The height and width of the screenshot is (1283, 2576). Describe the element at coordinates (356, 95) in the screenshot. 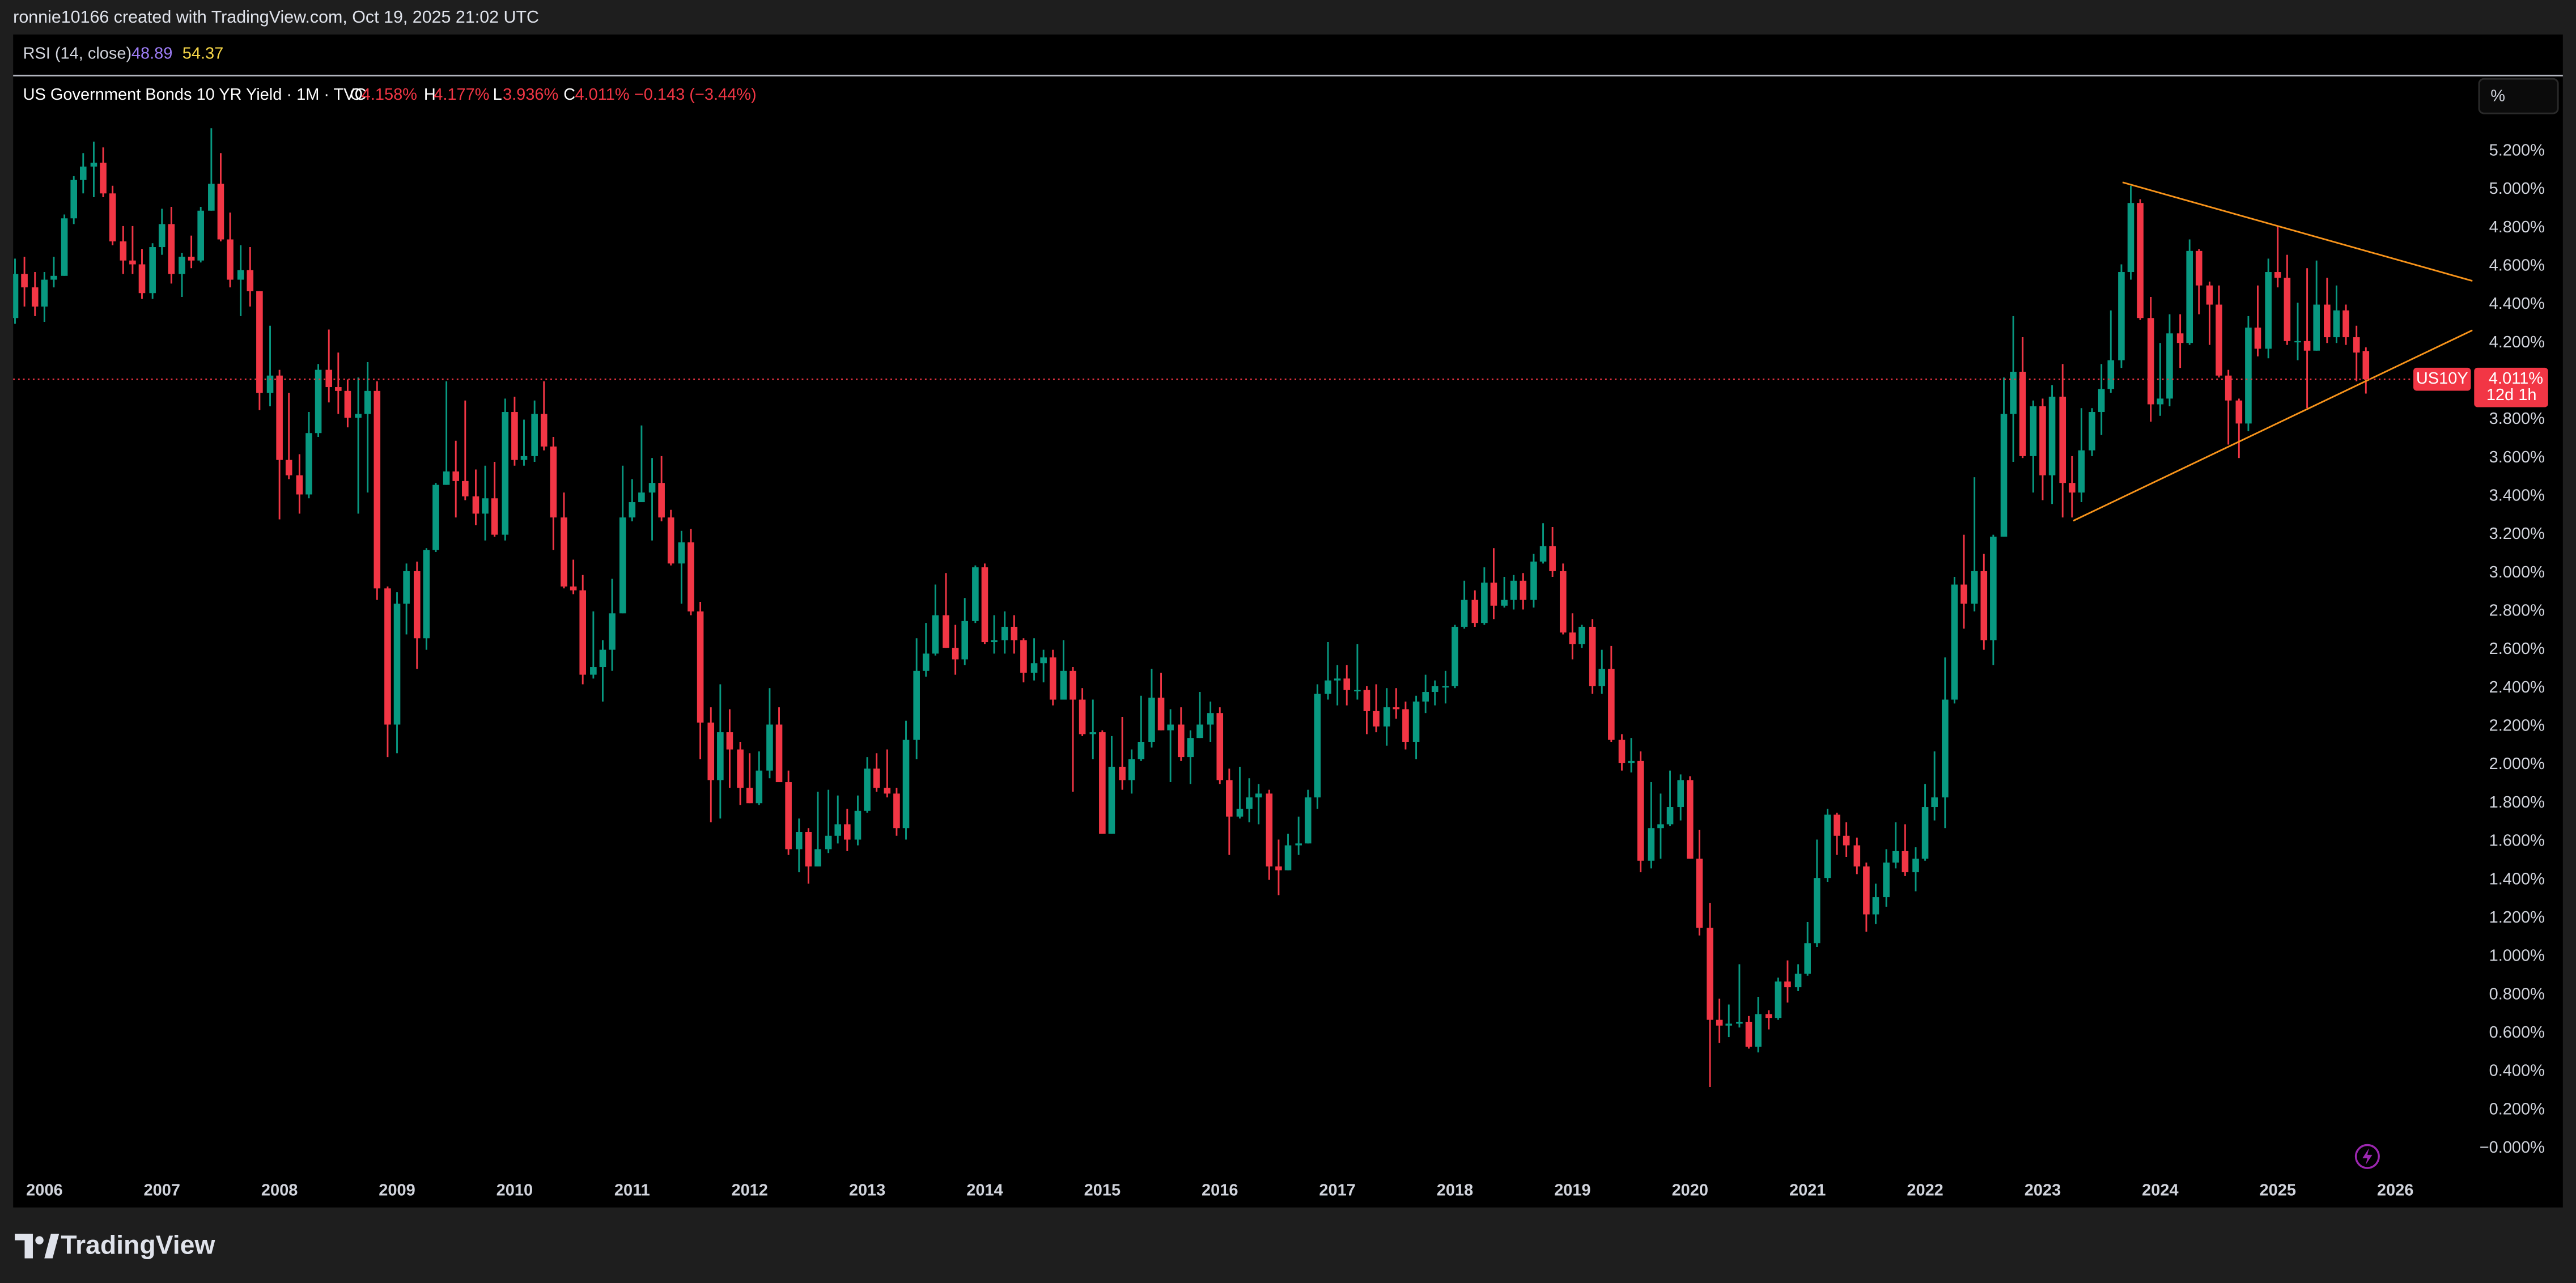

I see `ohlc-letter: O` at that location.